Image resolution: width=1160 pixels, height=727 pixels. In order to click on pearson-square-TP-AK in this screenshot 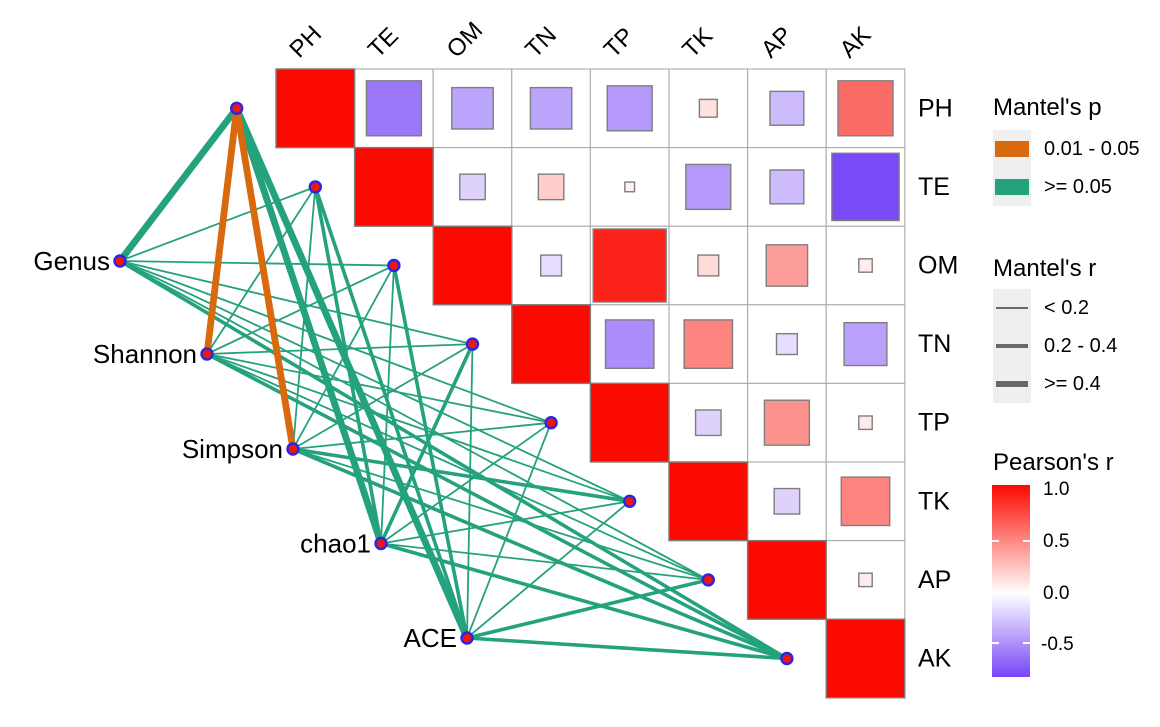, I will do `click(865, 423)`.